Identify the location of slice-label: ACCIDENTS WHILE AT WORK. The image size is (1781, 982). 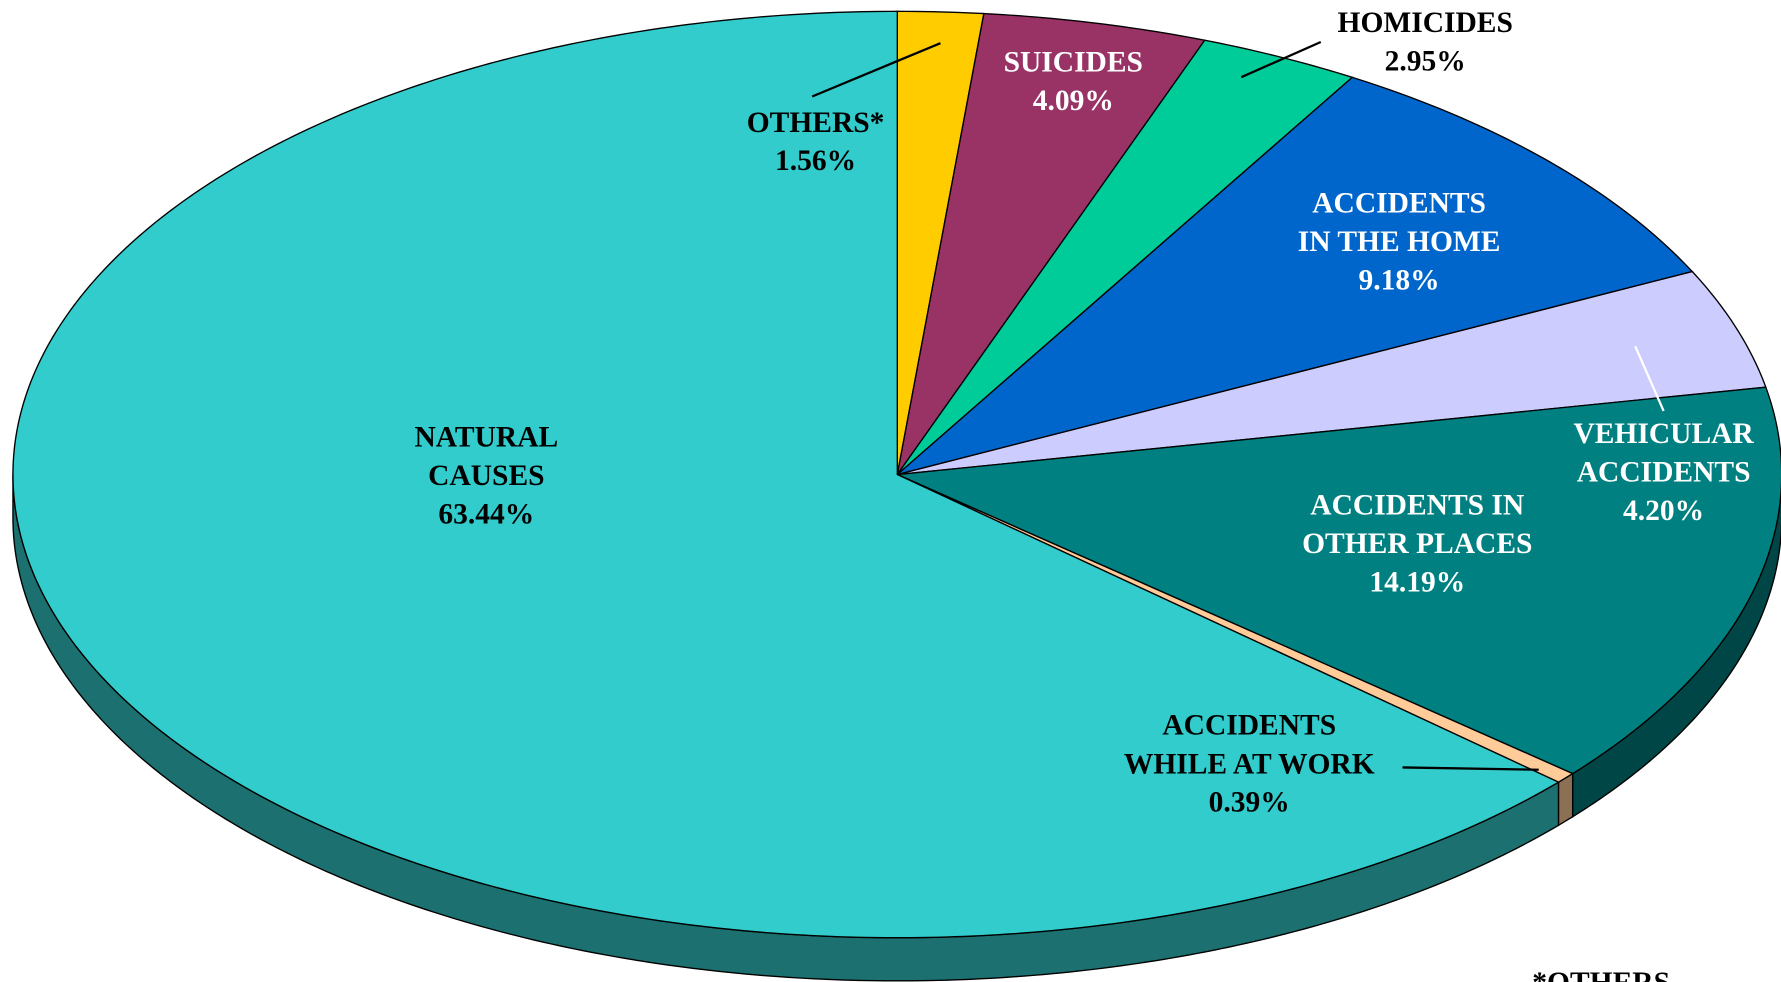
(1249, 744).